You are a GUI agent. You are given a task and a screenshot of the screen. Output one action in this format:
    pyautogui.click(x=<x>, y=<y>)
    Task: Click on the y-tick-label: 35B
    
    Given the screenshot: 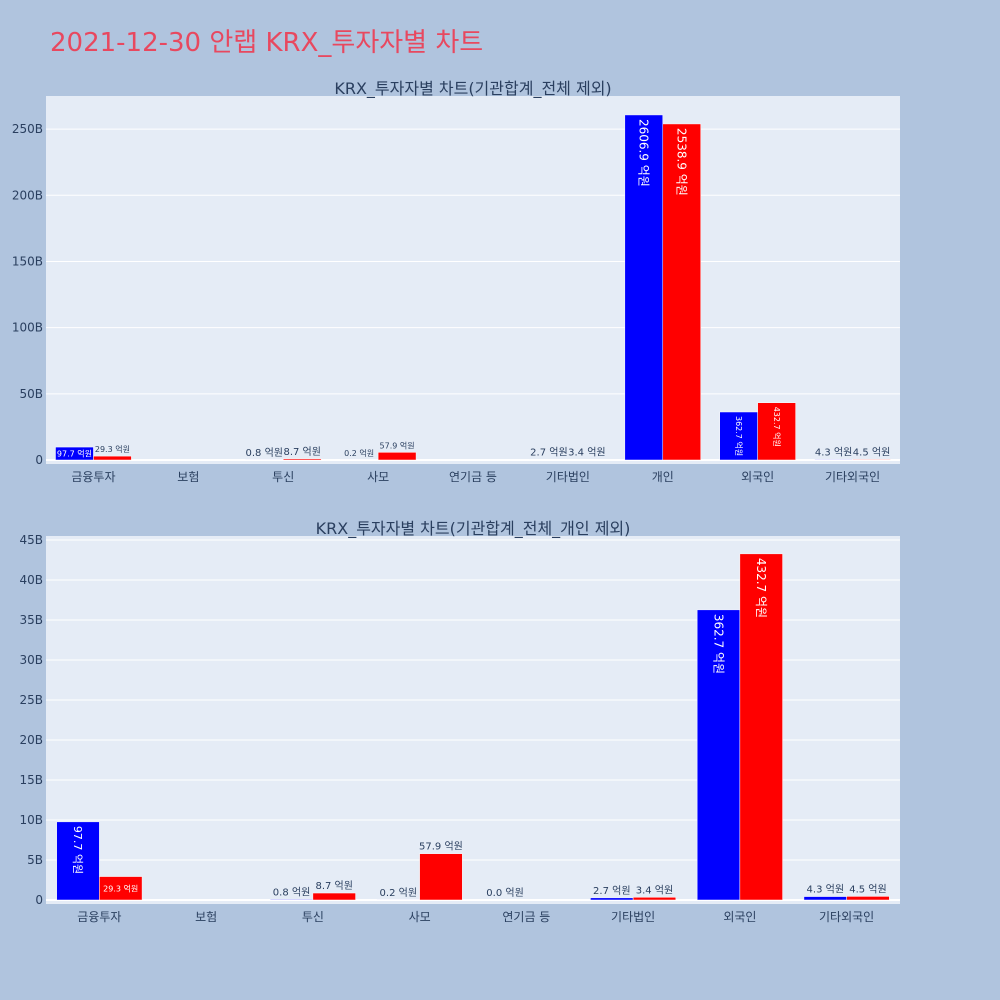 What is the action you would take?
    pyautogui.click(x=31, y=620)
    